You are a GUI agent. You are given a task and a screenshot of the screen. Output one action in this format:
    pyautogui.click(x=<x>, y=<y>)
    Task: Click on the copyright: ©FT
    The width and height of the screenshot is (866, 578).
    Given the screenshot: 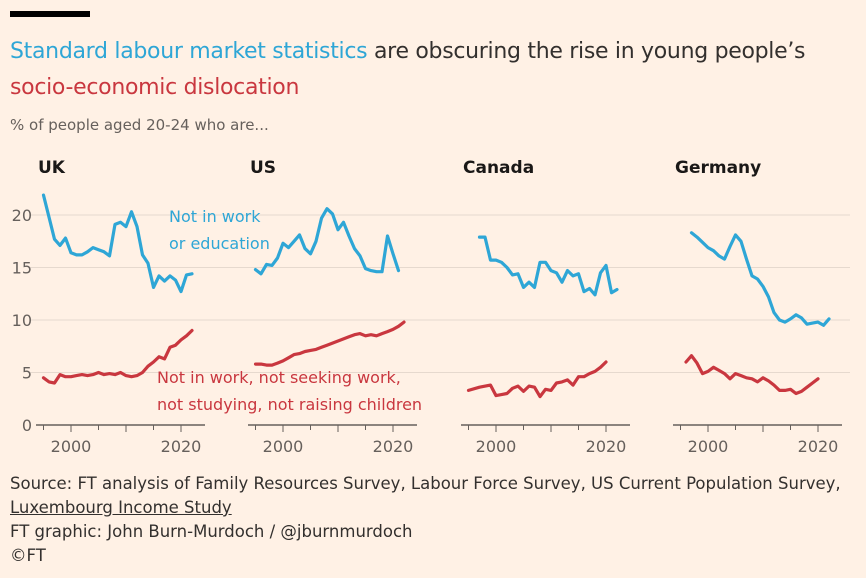 What is the action you would take?
    pyautogui.click(x=28, y=555)
    